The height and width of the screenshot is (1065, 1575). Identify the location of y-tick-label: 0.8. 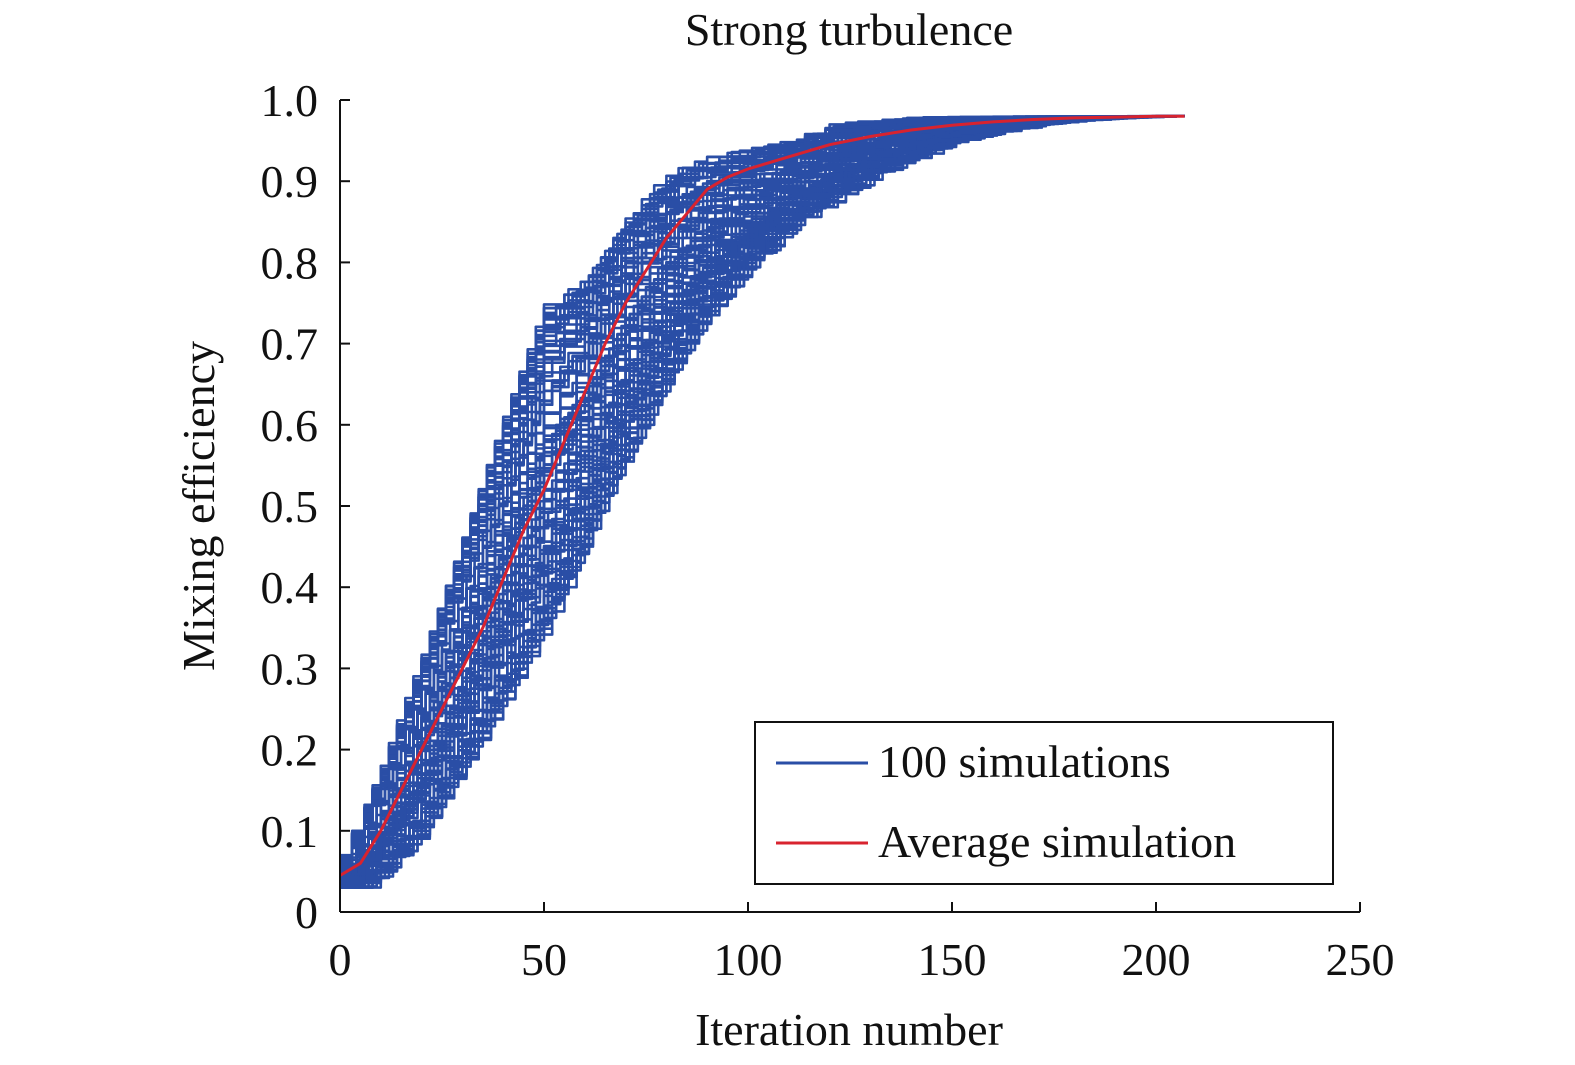
(290, 262).